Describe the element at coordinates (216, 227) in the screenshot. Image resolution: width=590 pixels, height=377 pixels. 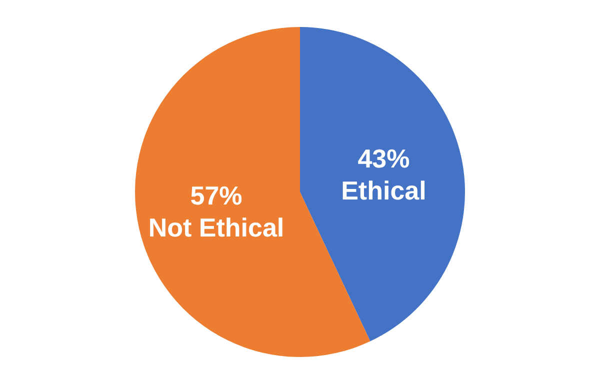
I see `slice-label: Not Ethical` at that location.